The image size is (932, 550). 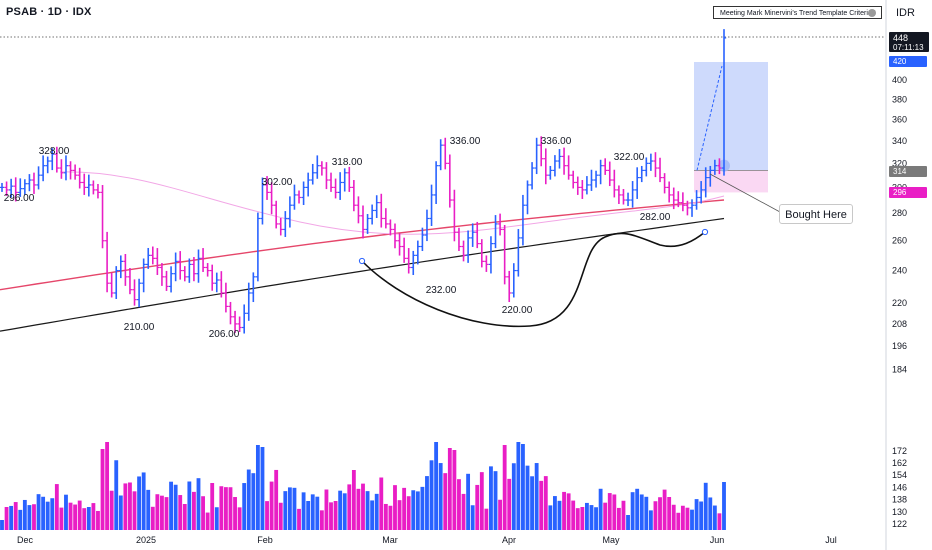 What do you see at coordinates (908, 192) in the screenshot?
I see `stop-price-tag-bg` at bounding box center [908, 192].